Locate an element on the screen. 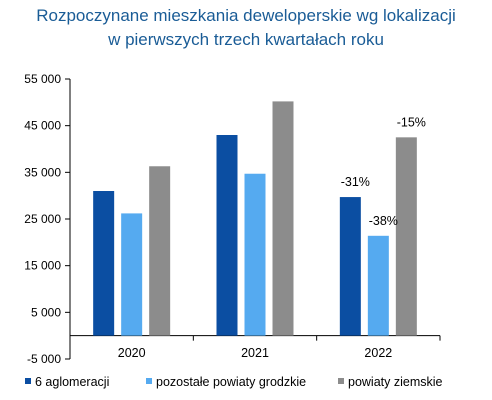  legend-label: powiaty ziemskie is located at coordinates (395, 382).